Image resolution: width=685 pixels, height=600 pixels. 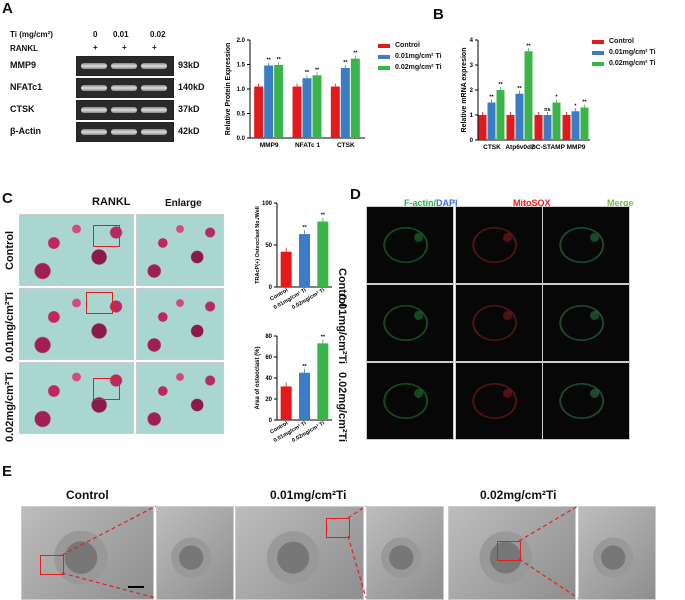 I want to click on rankl-label: RANKL, so click(x=24, y=48).